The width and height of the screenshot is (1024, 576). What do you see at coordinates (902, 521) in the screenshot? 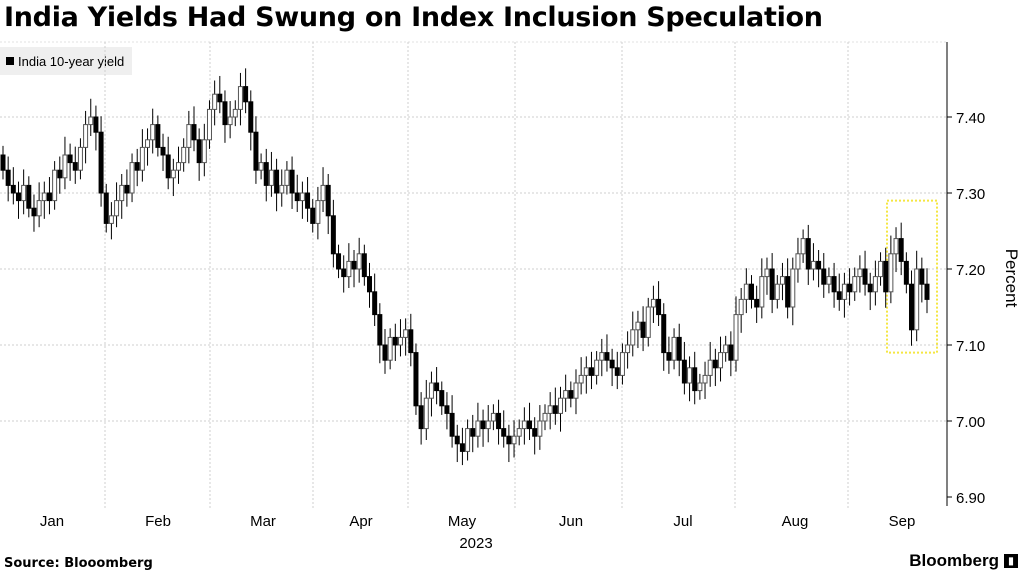
I see `x-tick-label: Sep` at bounding box center [902, 521].